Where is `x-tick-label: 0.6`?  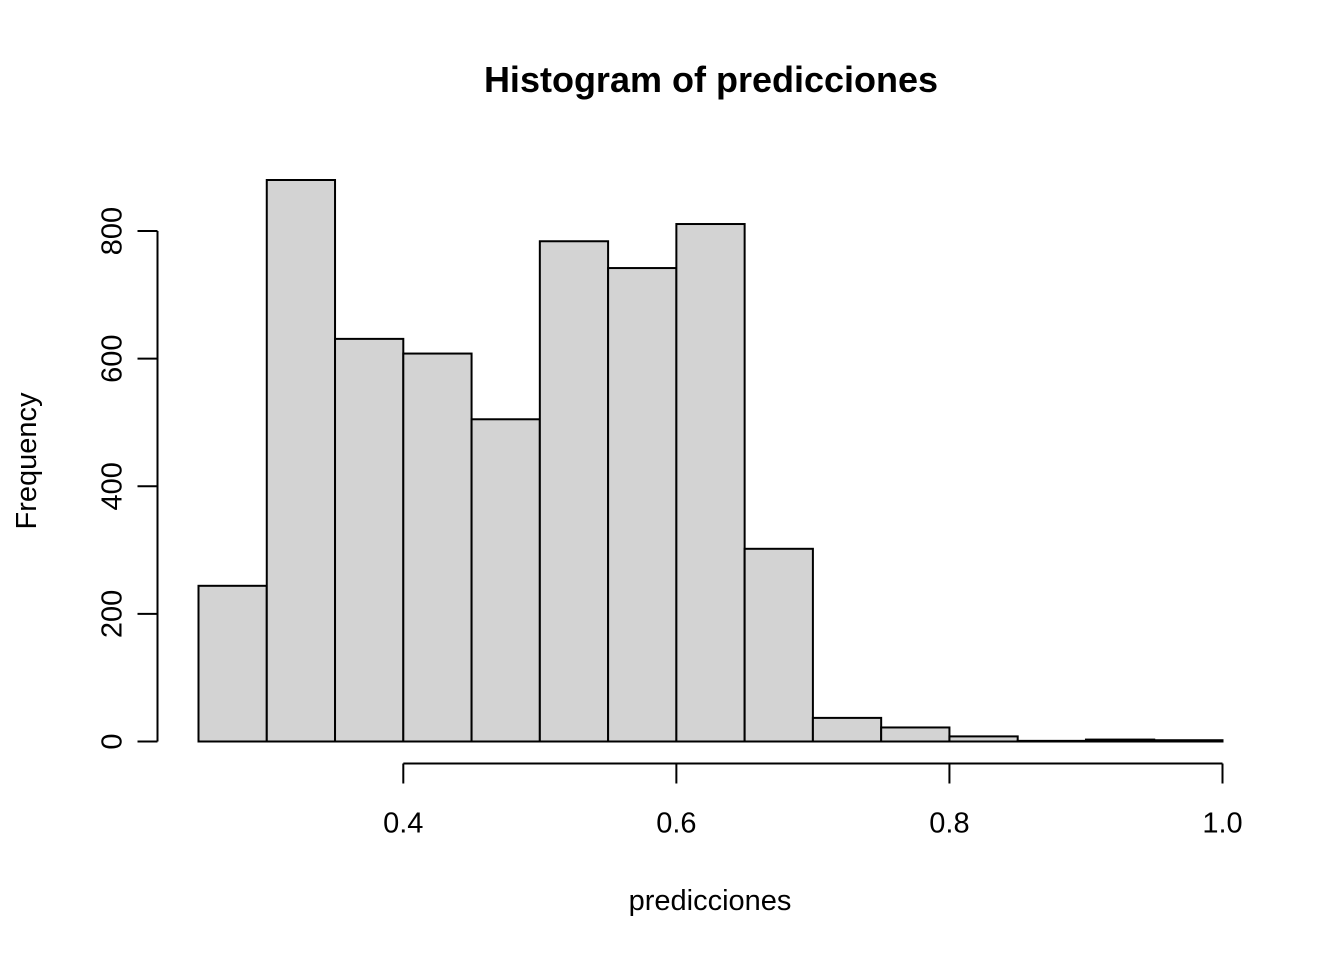 x-tick-label: 0.6 is located at coordinates (676, 824).